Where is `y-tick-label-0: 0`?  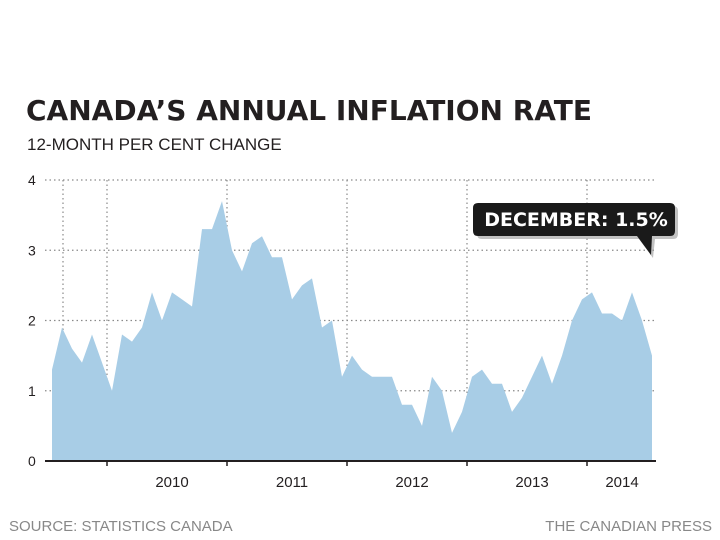
y-tick-label-0: 0 is located at coordinates (32, 461).